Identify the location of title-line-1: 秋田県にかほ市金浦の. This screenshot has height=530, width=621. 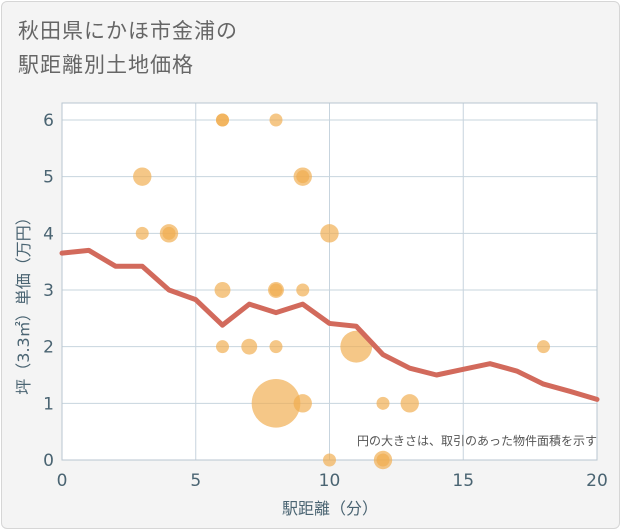
(128, 31).